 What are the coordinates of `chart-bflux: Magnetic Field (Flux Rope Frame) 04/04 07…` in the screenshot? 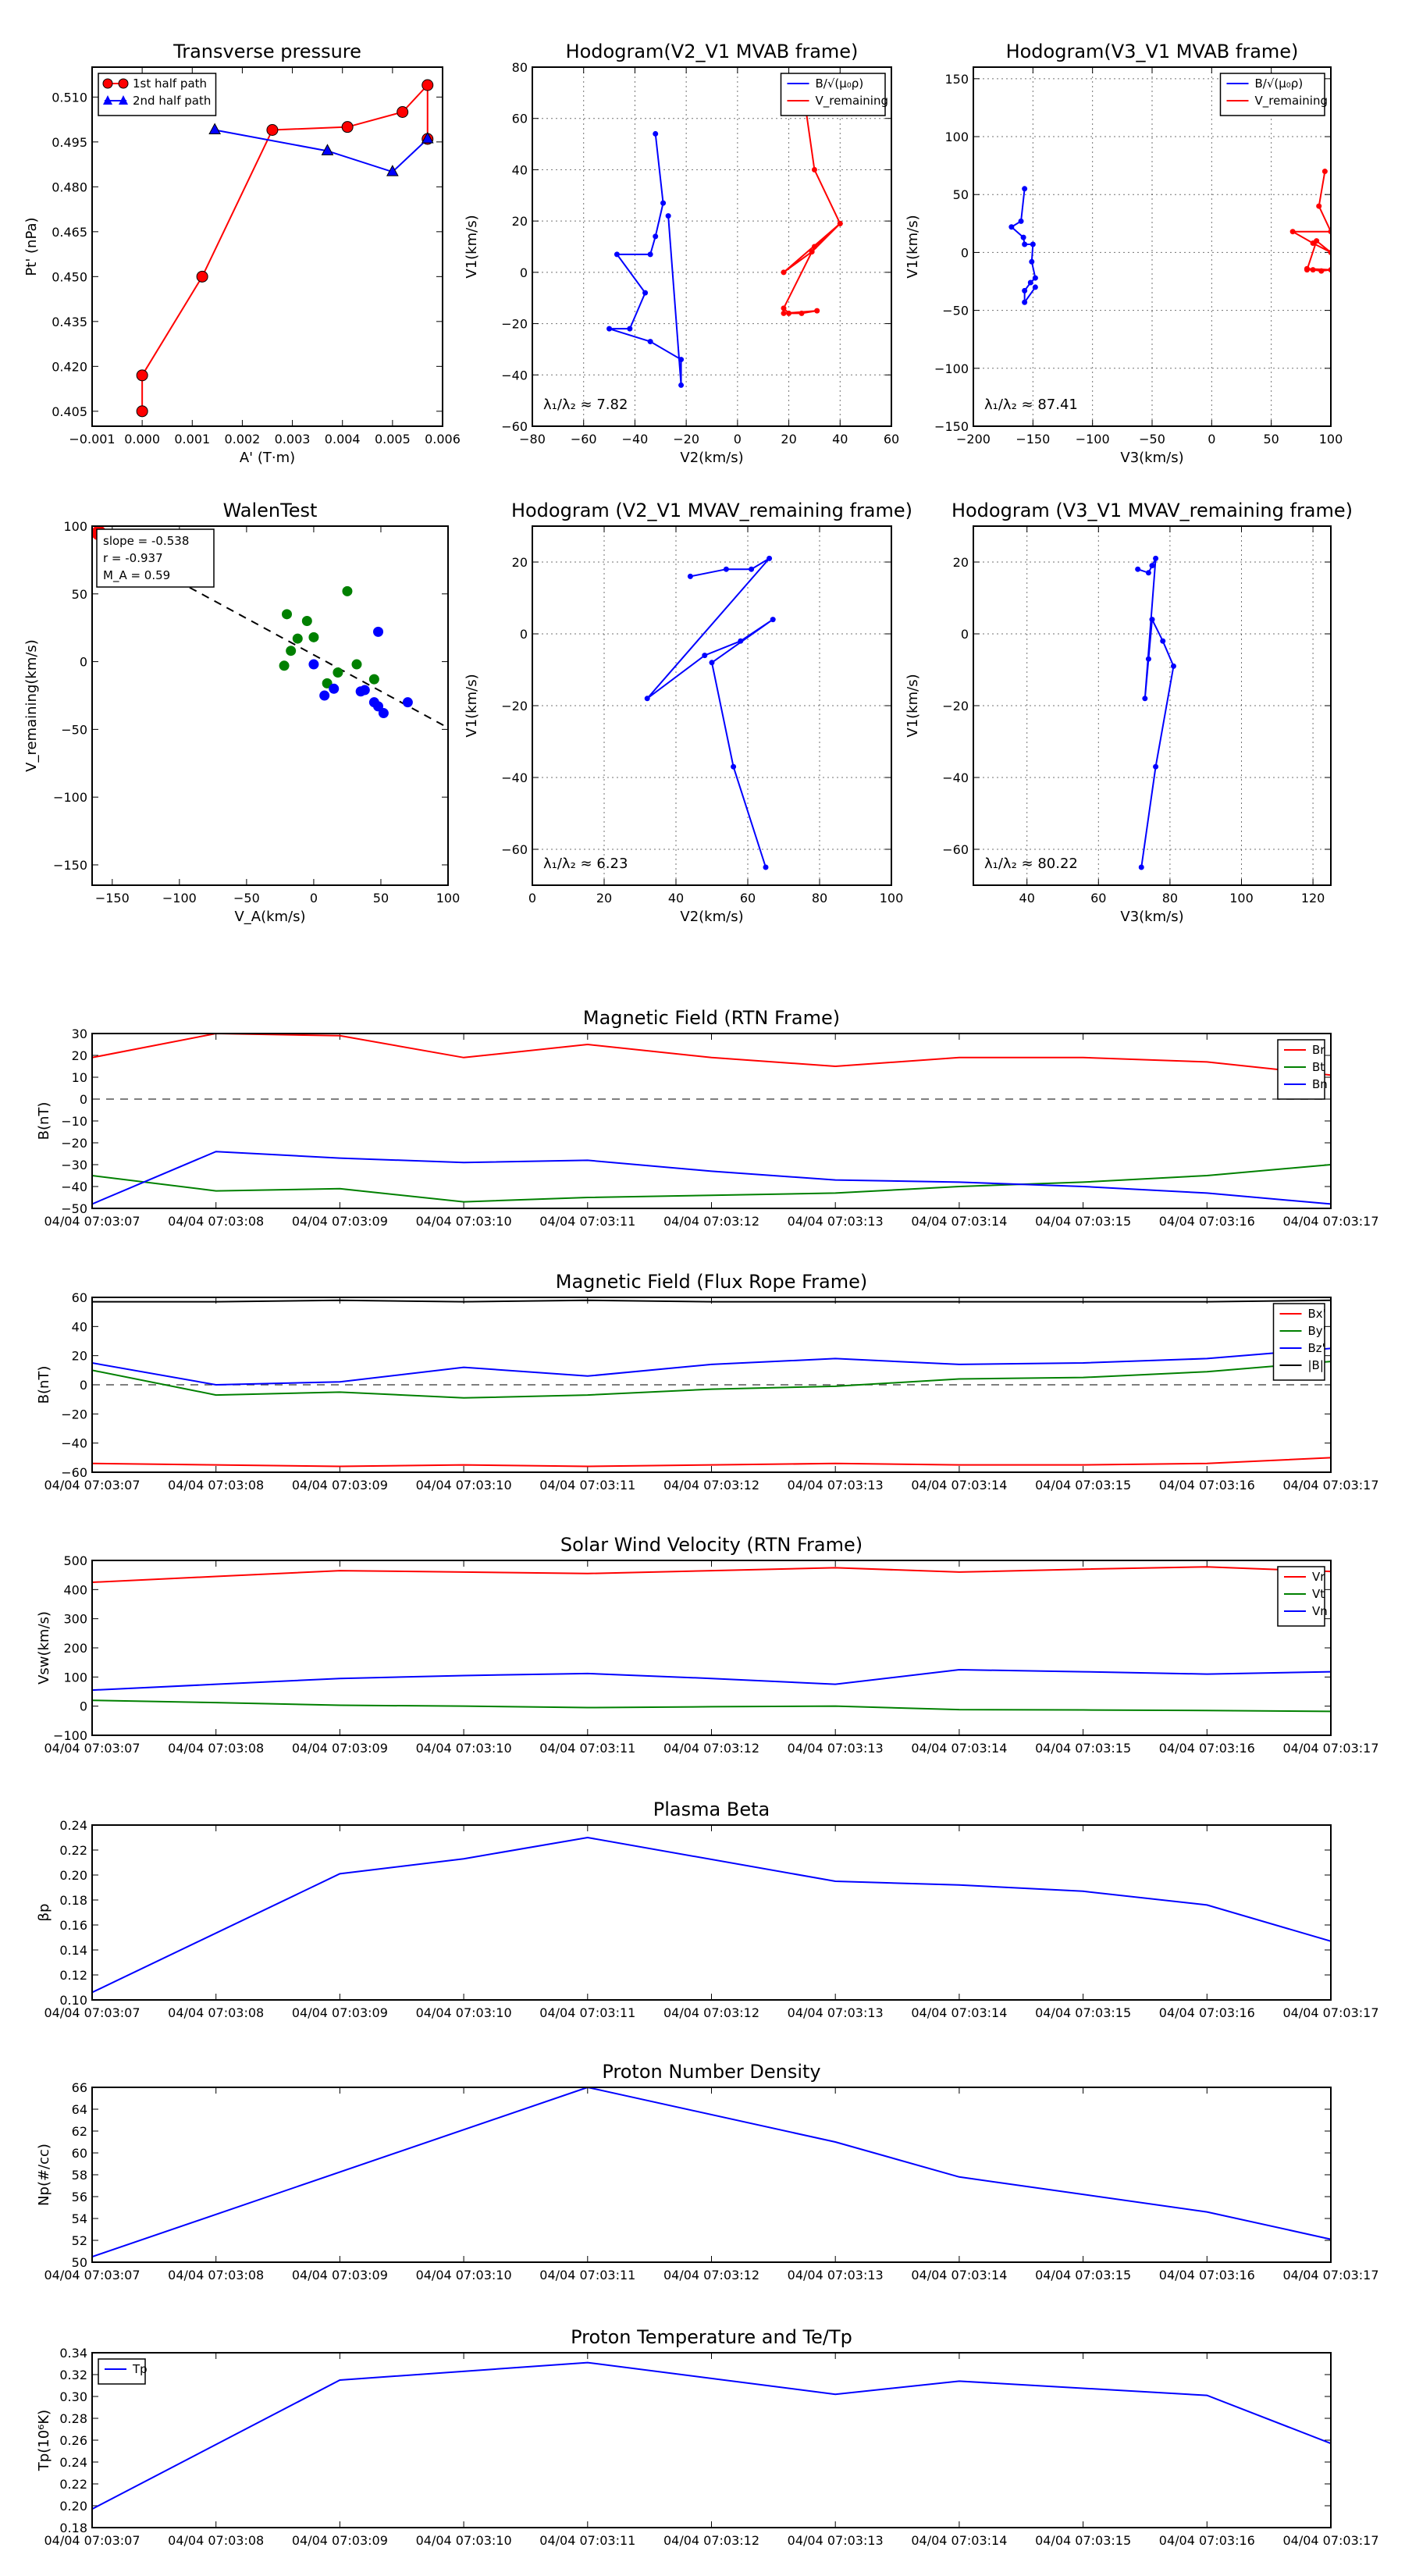 It's located at (708, 1382).